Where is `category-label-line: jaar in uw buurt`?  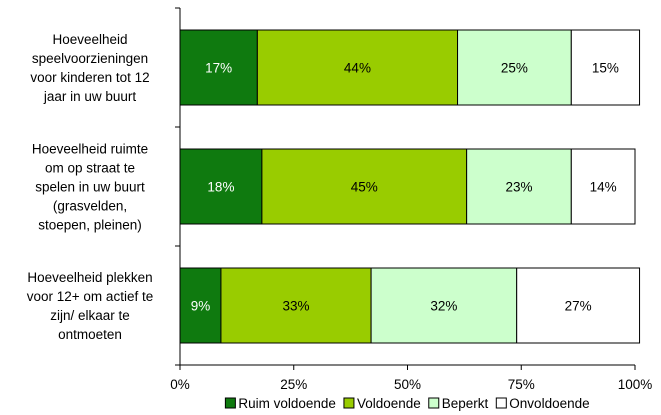
category-label-line: jaar in uw buurt is located at coordinates (90, 96).